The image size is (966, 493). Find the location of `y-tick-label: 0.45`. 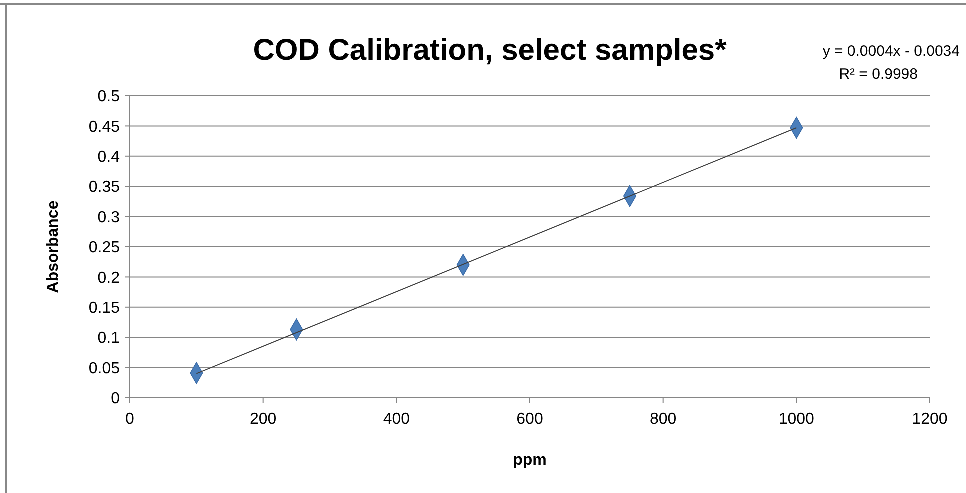

y-tick-label: 0.45 is located at coordinates (104, 127).